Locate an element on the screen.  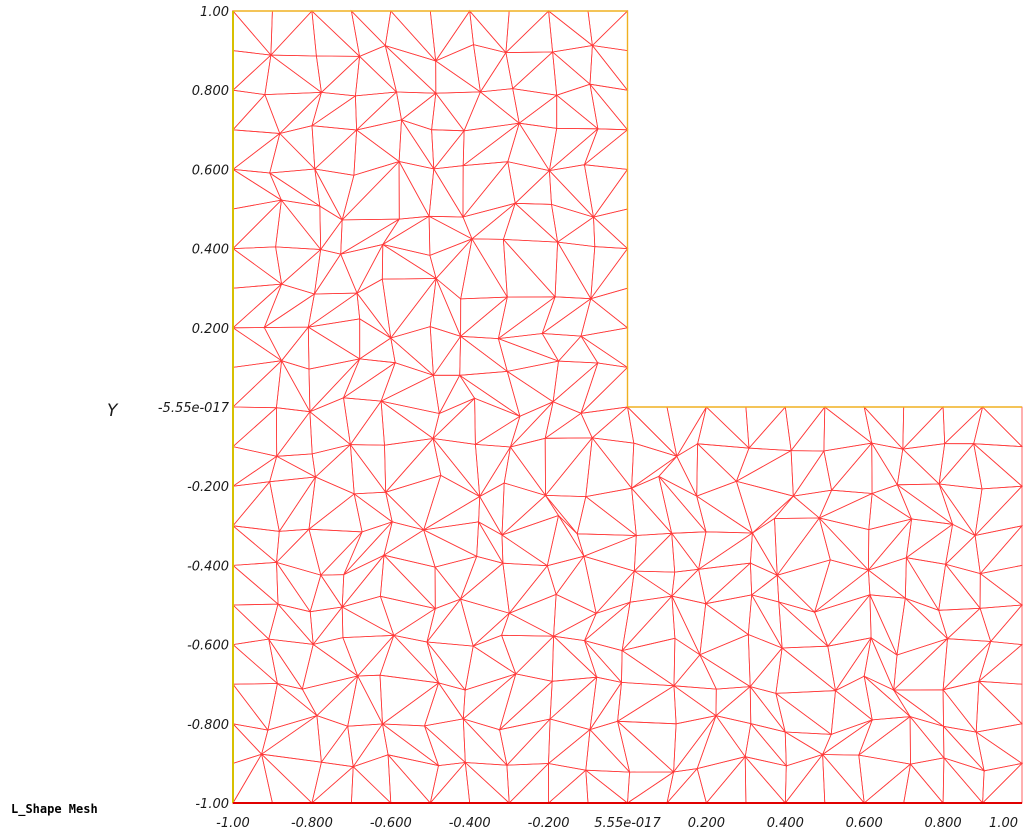
y-tick-label: -0.600 is located at coordinates (208, 646).